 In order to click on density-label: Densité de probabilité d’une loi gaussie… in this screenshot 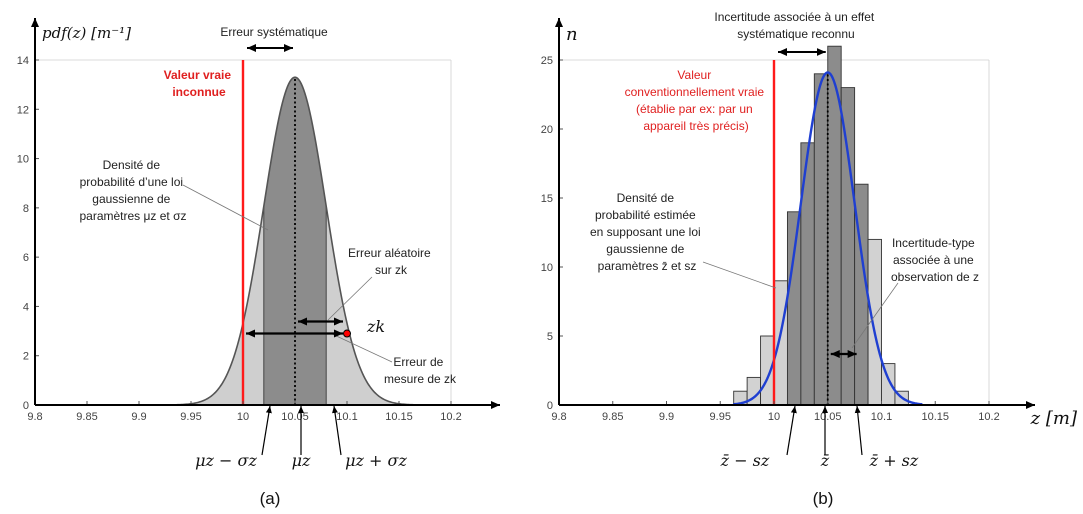, I will do `click(132, 190)`.